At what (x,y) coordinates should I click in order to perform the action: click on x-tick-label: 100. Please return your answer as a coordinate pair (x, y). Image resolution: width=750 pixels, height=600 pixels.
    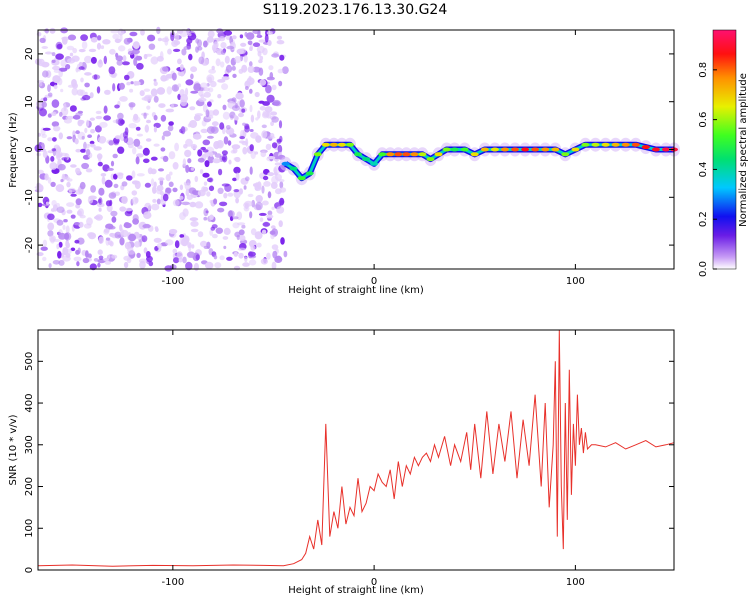
    Looking at the image, I should click on (575, 582).